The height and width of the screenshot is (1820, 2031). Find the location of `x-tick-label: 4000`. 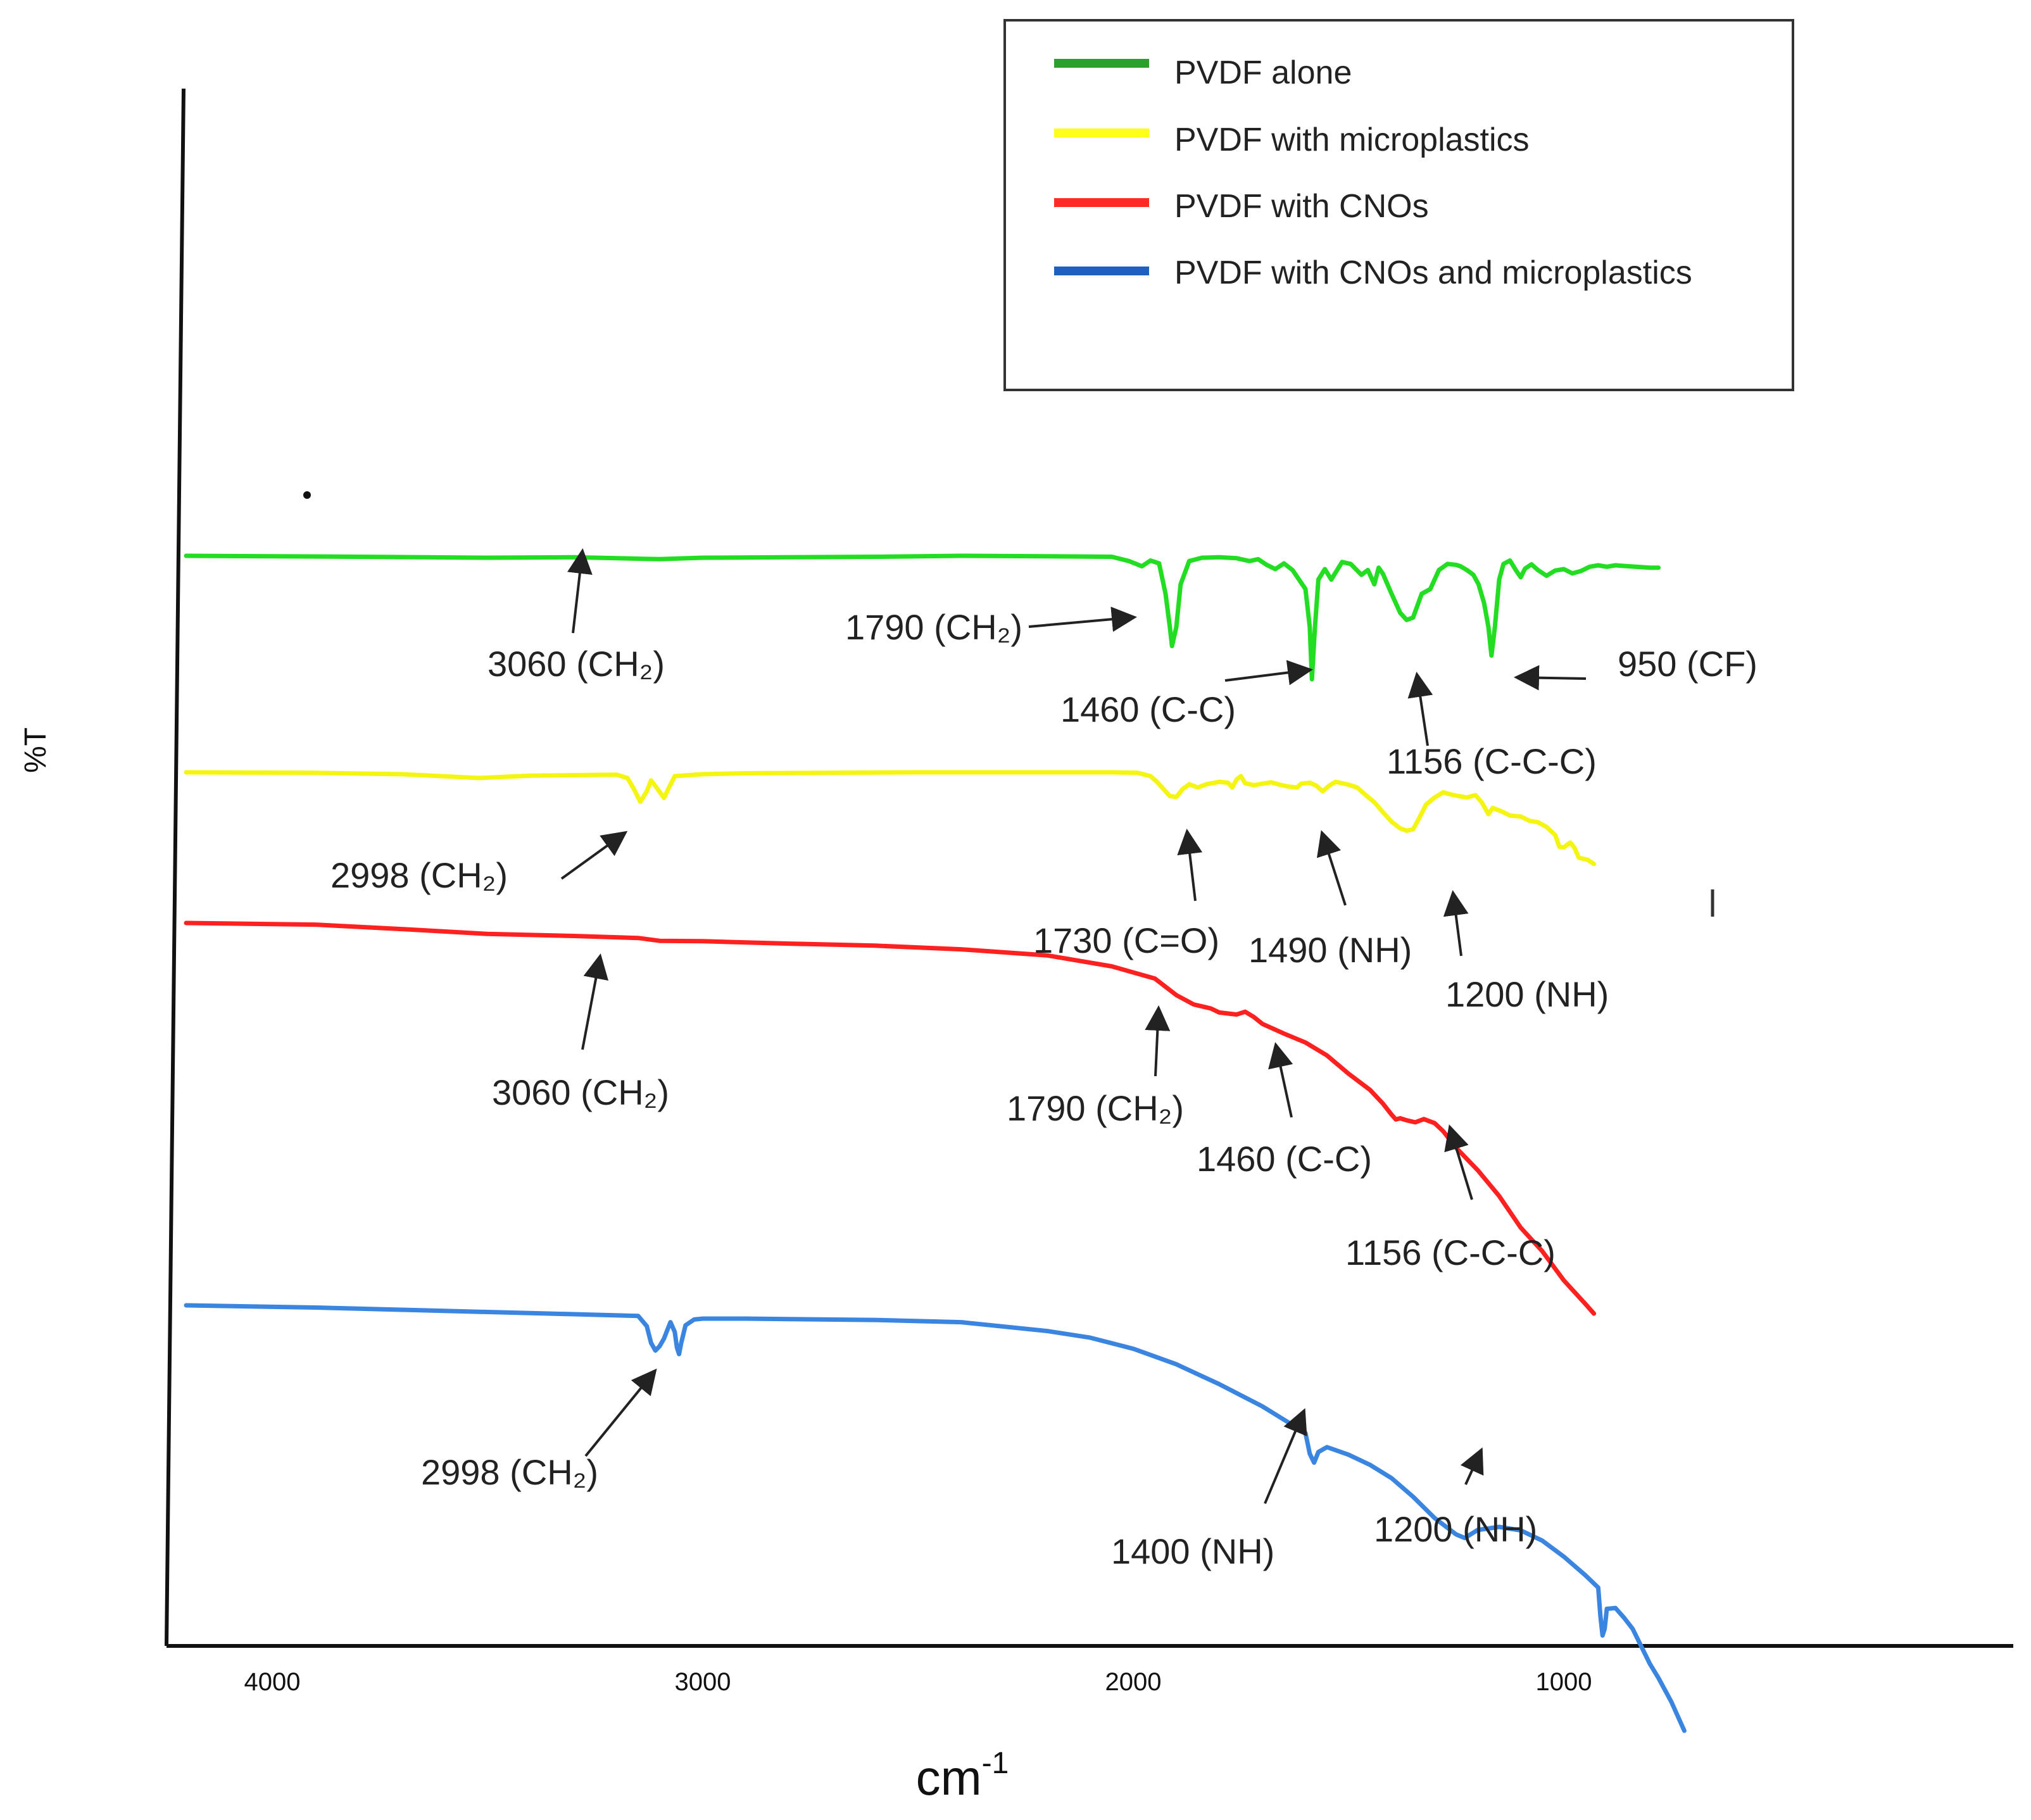

x-tick-label: 4000 is located at coordinates (272, 1682).